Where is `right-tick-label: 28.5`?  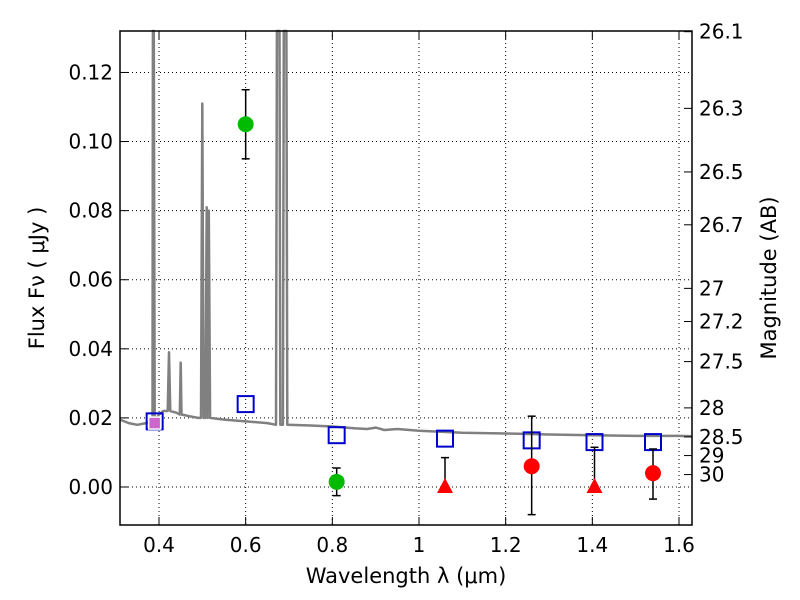 right-tick-label: 28.5 is located at coordinates (721, 437).